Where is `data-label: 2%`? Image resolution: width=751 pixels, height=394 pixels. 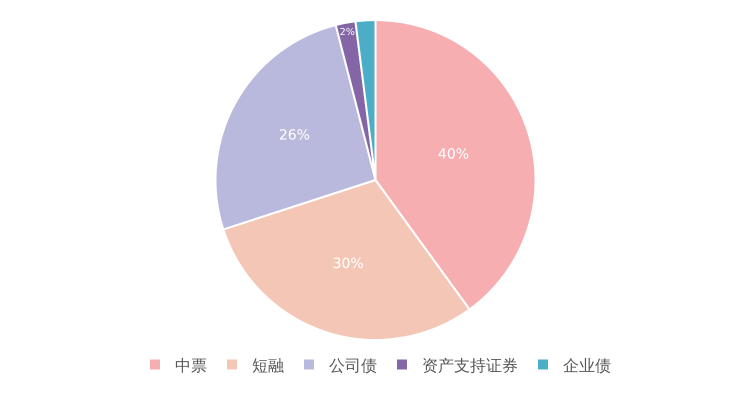 data-label: 2% is located at coordinates (347, 32).